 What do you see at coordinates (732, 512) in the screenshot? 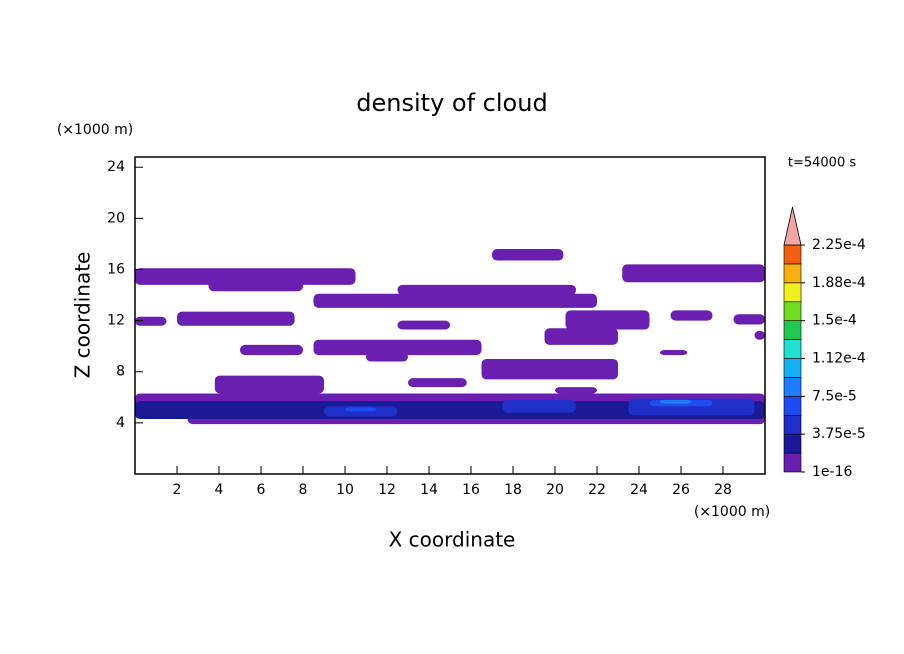
I see `x-unit: (×1000 m)` at bounding box center [732, 512].